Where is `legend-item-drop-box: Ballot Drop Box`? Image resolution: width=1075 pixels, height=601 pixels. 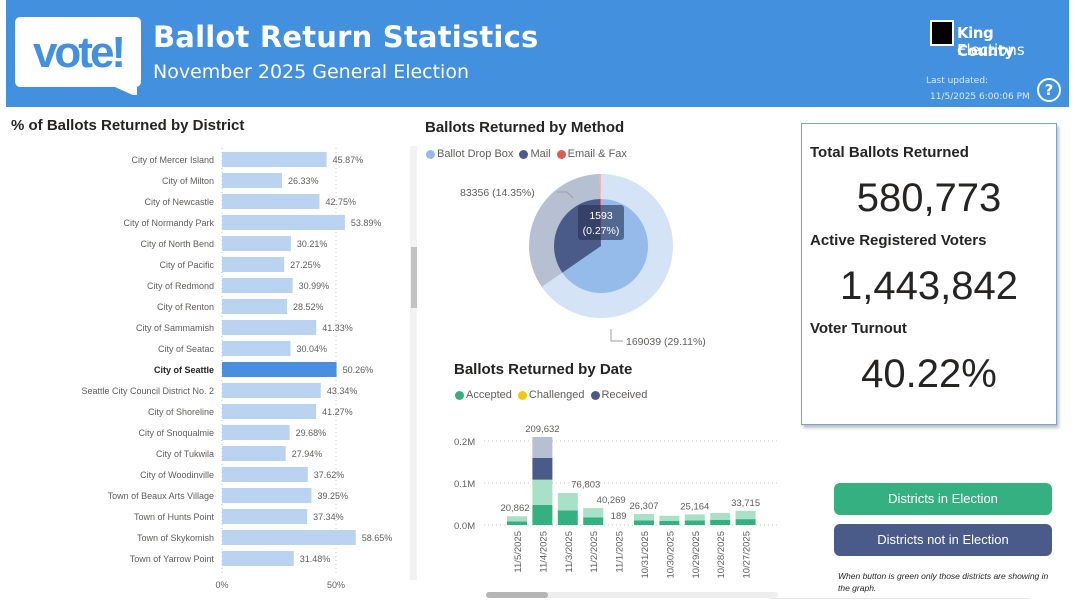 legend-item-drop-box: Ballot Drop Box is located at coordinates (469, 154).